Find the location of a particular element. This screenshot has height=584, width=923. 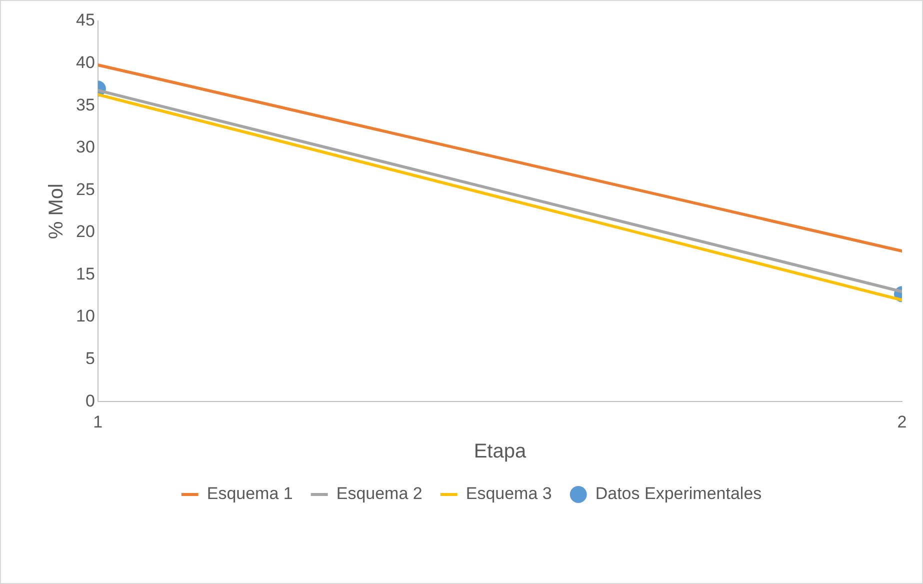

legend-label: Esquema 3 is located at coordinates (509, 494).